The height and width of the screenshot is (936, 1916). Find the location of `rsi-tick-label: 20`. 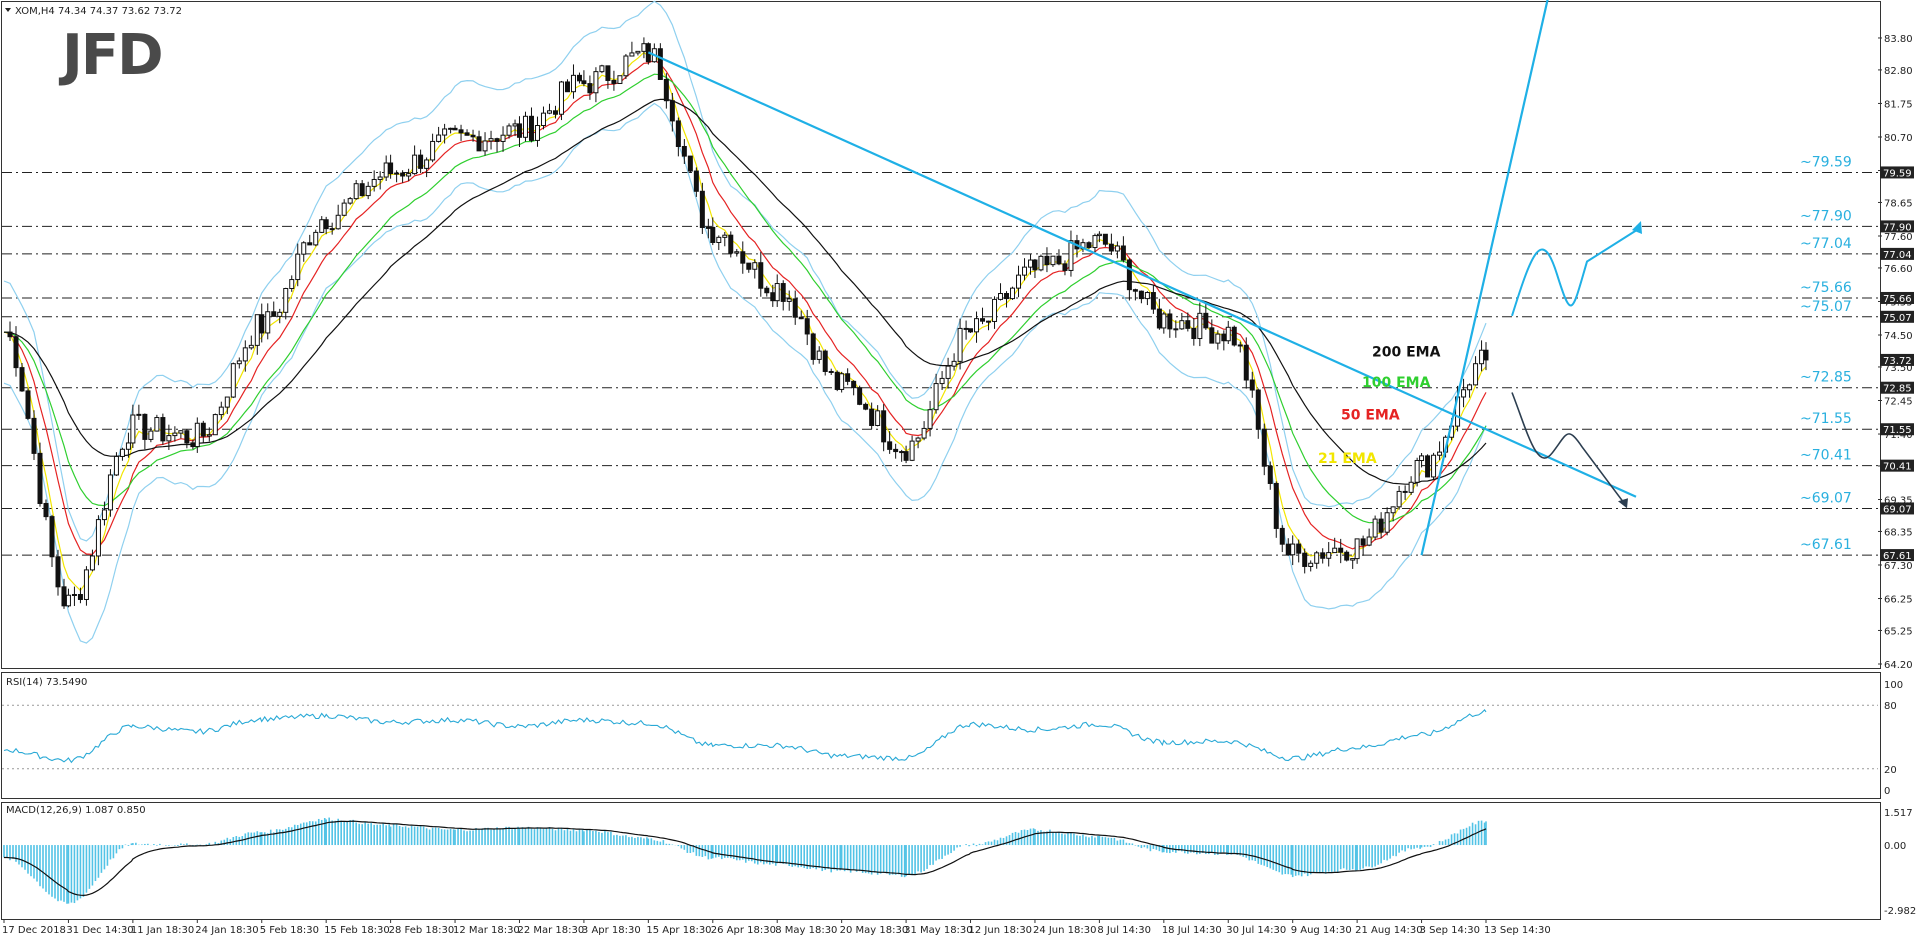

rsi-tick-label: 20 is located at coordinates (1890, 770).